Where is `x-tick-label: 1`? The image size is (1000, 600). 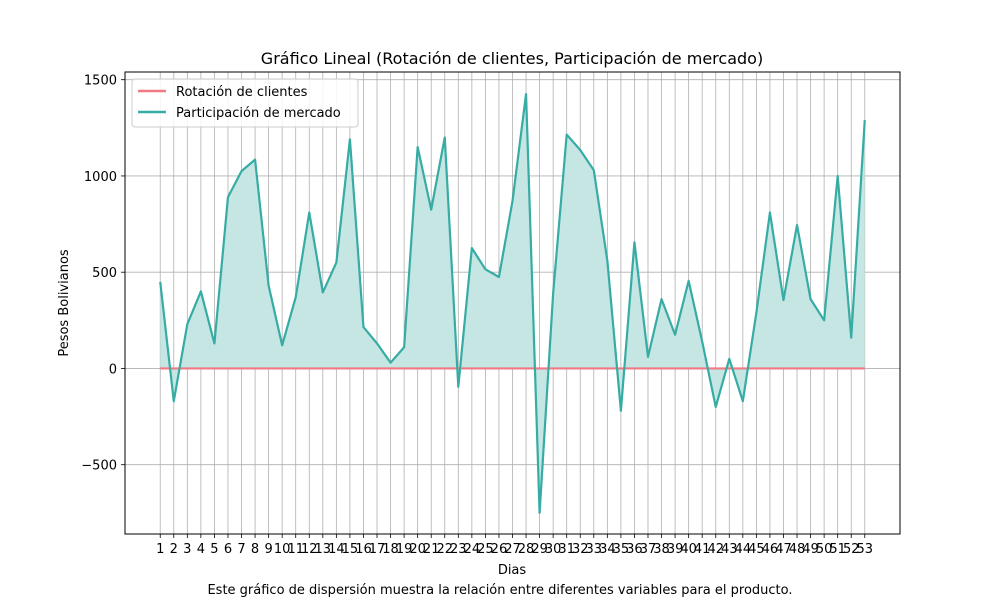 x-tick-label: 1 is located at coordinates (160, 549).